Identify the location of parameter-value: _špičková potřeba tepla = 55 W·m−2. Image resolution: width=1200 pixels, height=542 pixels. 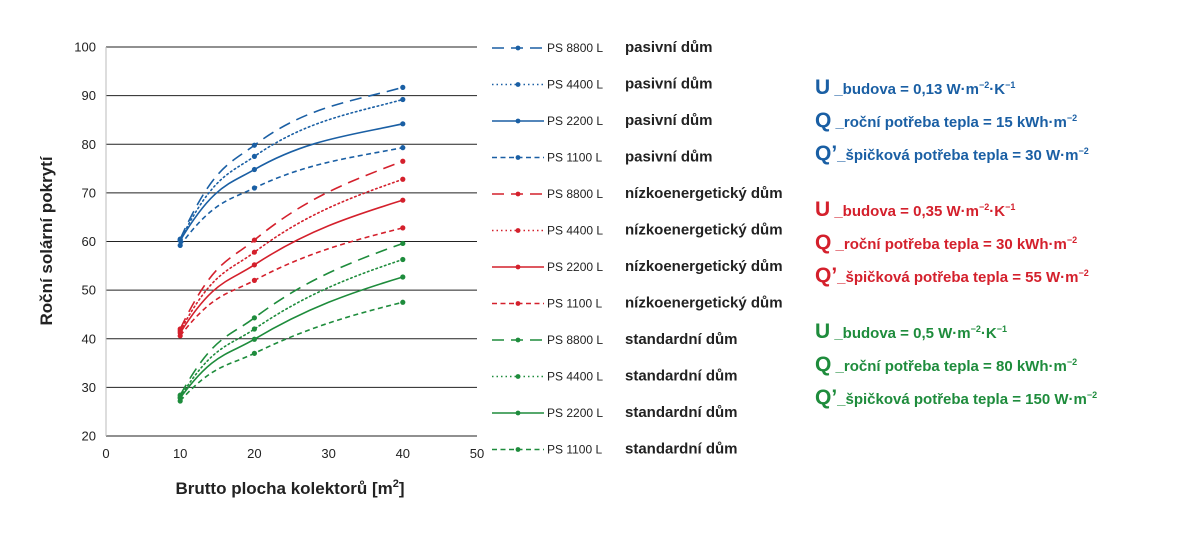
(963, 277).